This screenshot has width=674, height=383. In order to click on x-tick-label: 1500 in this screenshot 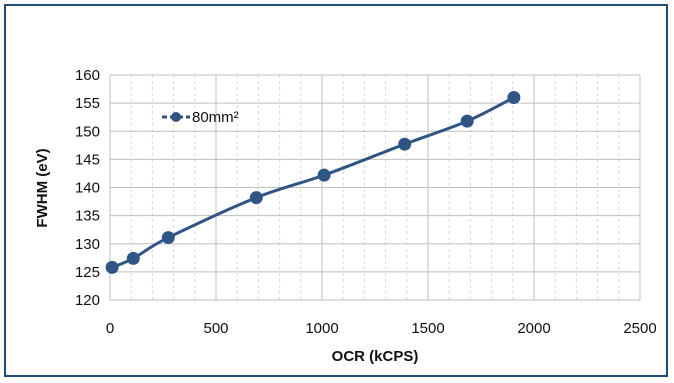, I will do `click(427, 328)`.